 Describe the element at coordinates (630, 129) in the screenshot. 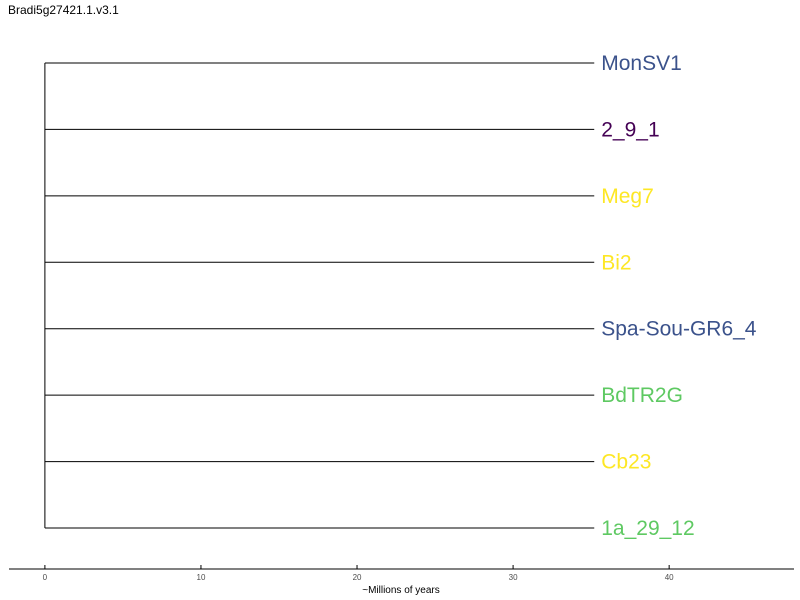

I see `tip-label-2_9_1: 2_9_1` at that location.